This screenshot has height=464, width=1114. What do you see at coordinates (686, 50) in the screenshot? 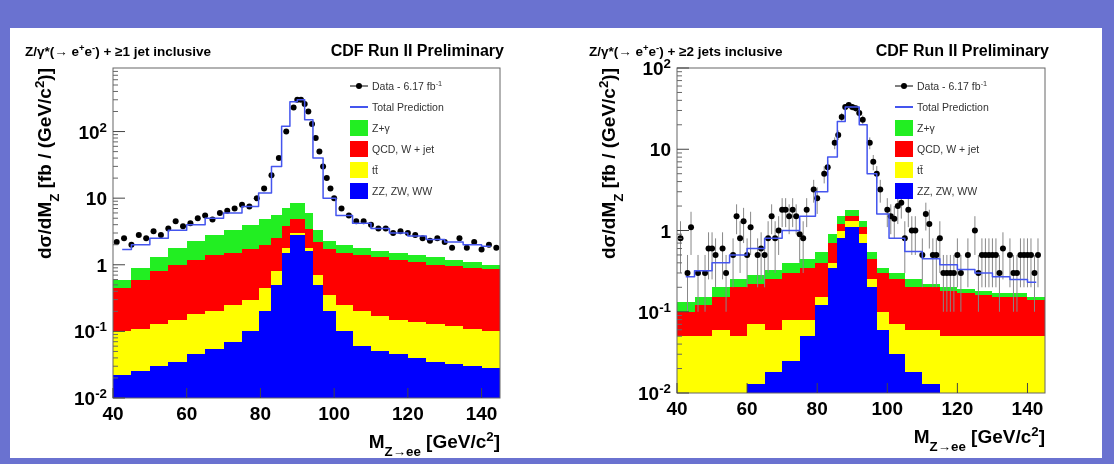
I see `chart-title: Z/γ*(→ e$^{+}$e$^{-}$) + ≥2 jets inclusive` at bounding box center [686, 50].